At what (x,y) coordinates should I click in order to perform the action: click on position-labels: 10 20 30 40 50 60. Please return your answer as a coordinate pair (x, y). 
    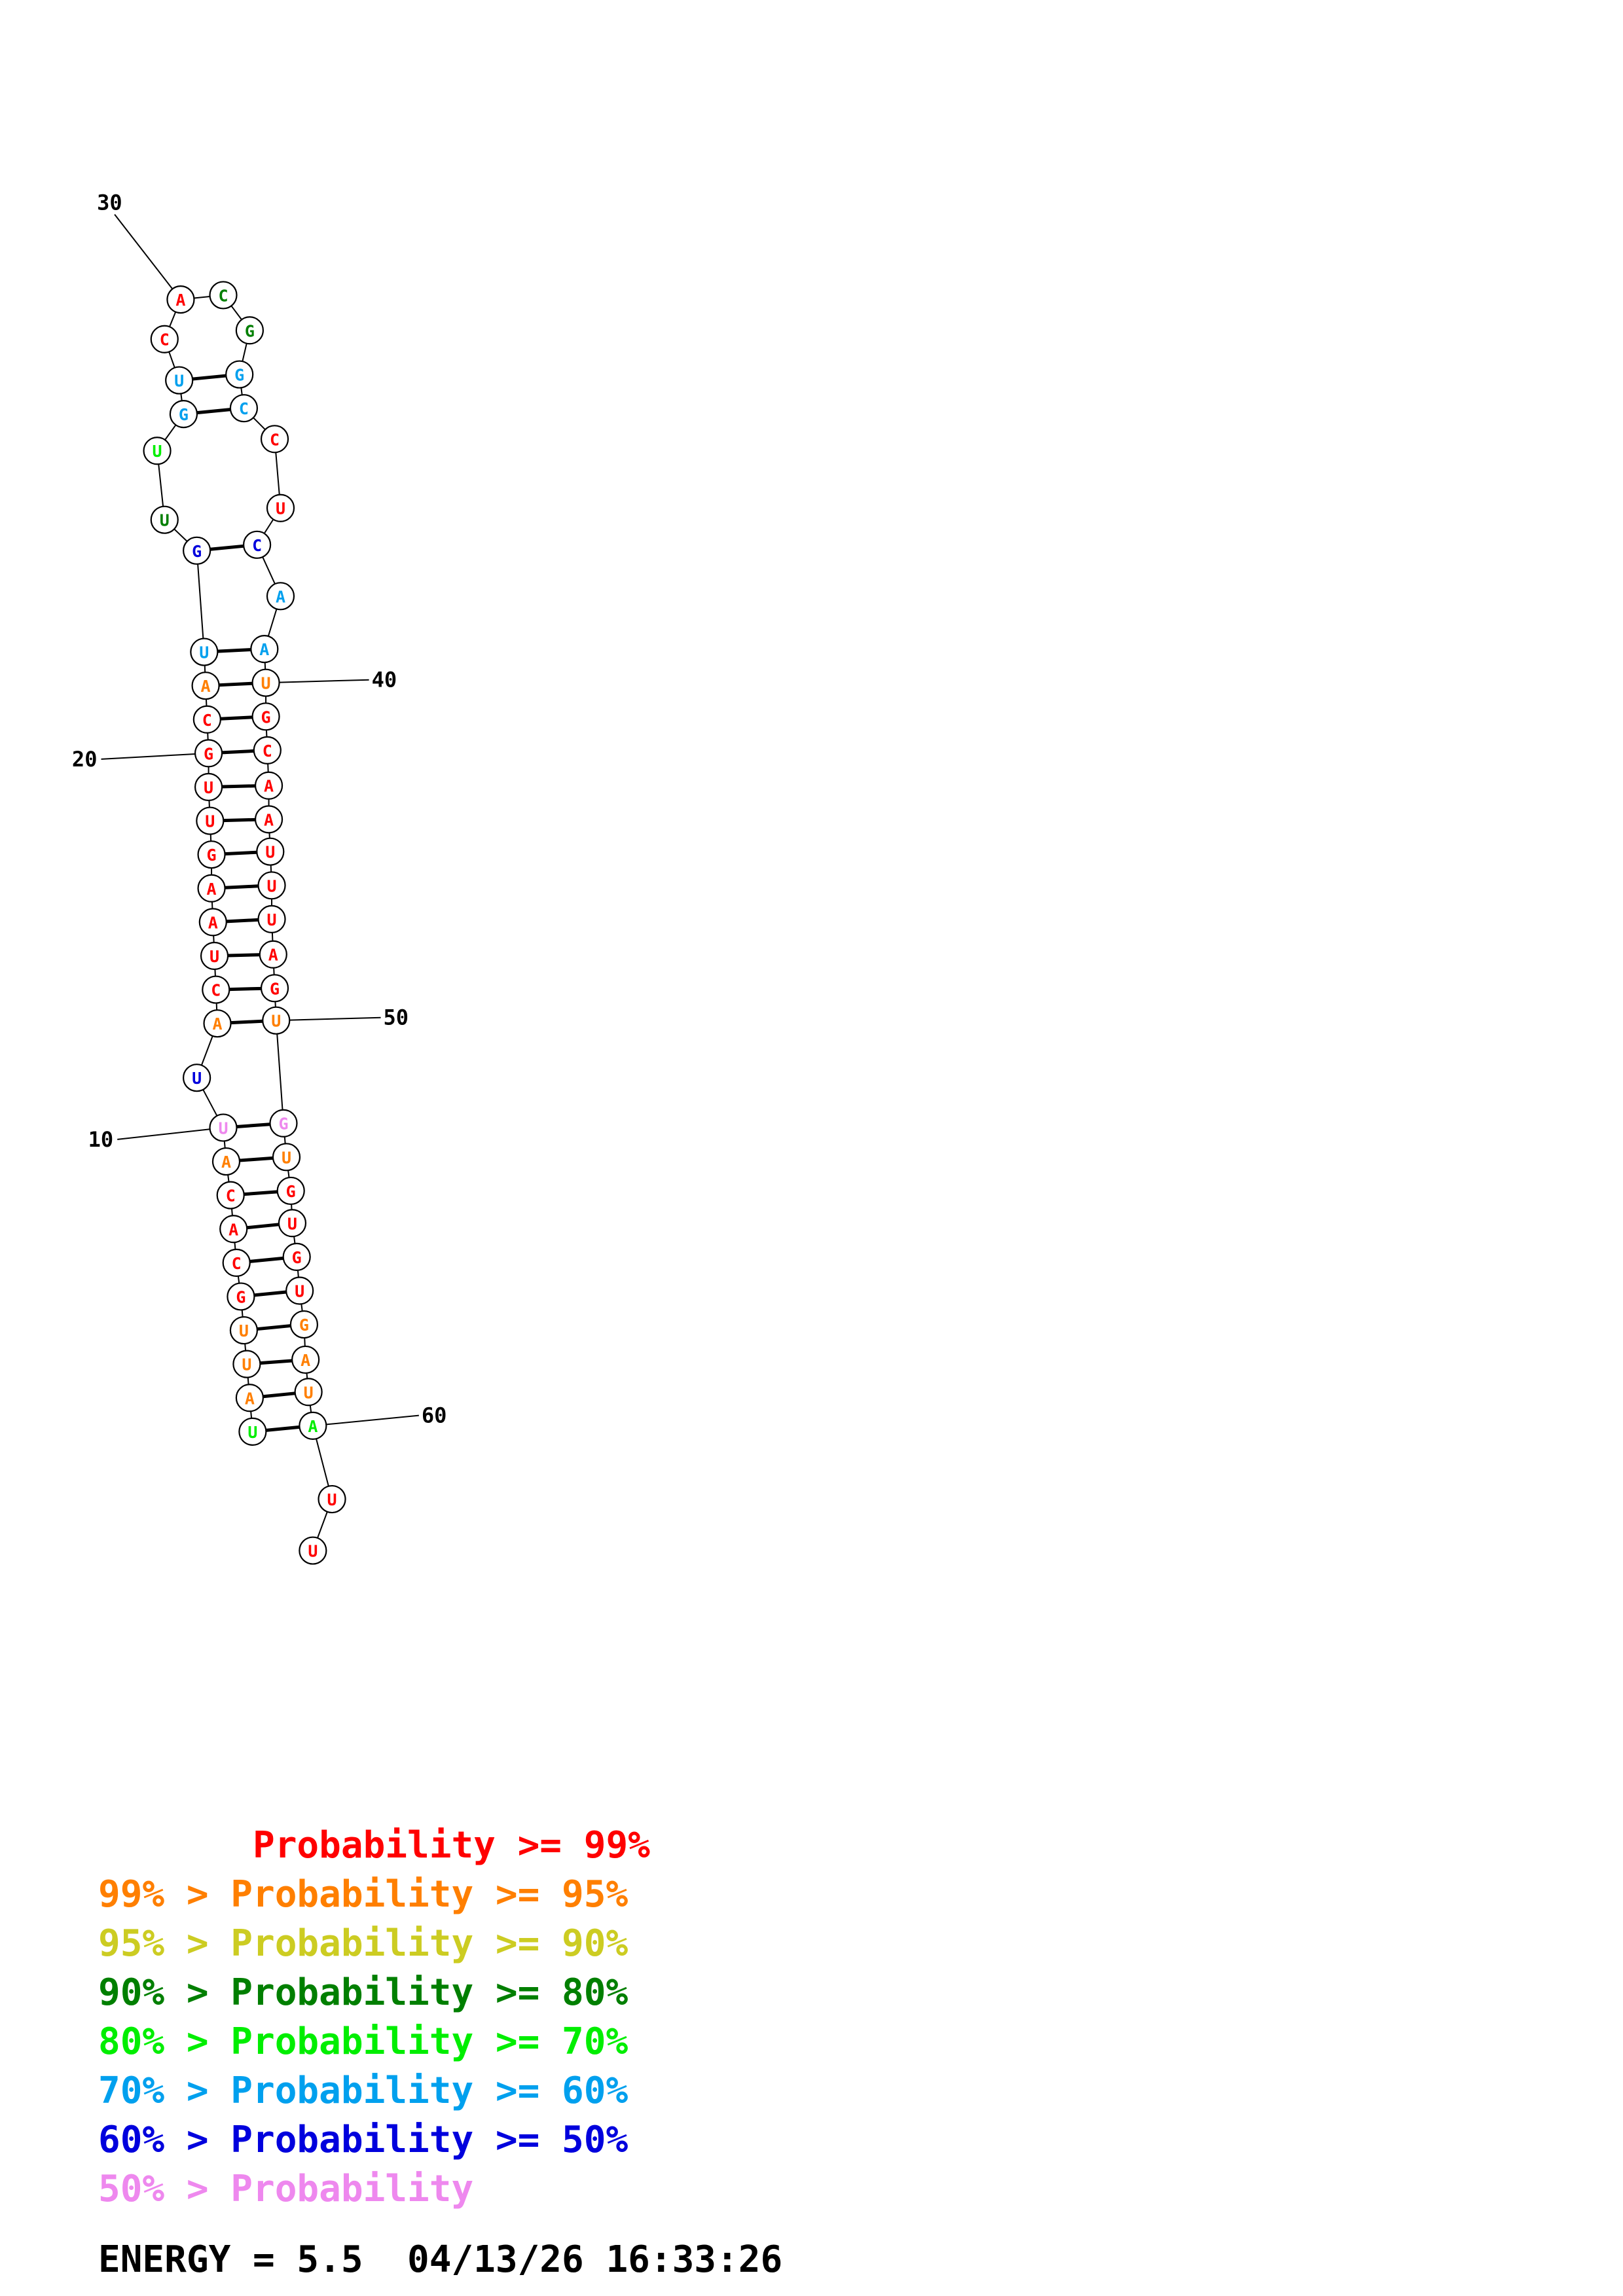
    Looking at the image, I should click on (259, 809).